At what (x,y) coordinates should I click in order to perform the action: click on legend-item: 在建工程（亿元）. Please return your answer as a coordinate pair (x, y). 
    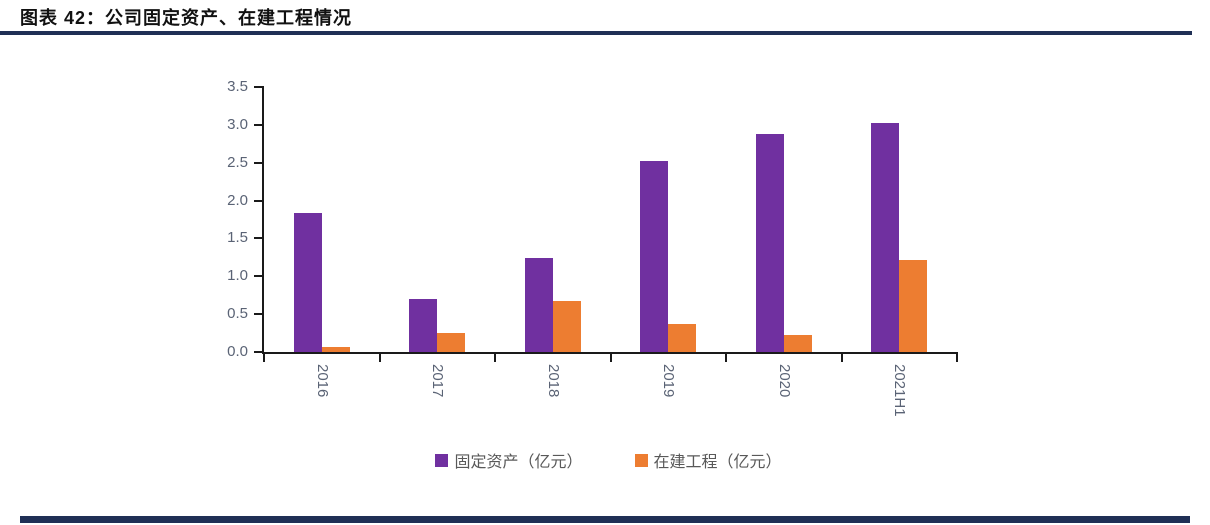
    Looking at the image, I should click on (708, 460).